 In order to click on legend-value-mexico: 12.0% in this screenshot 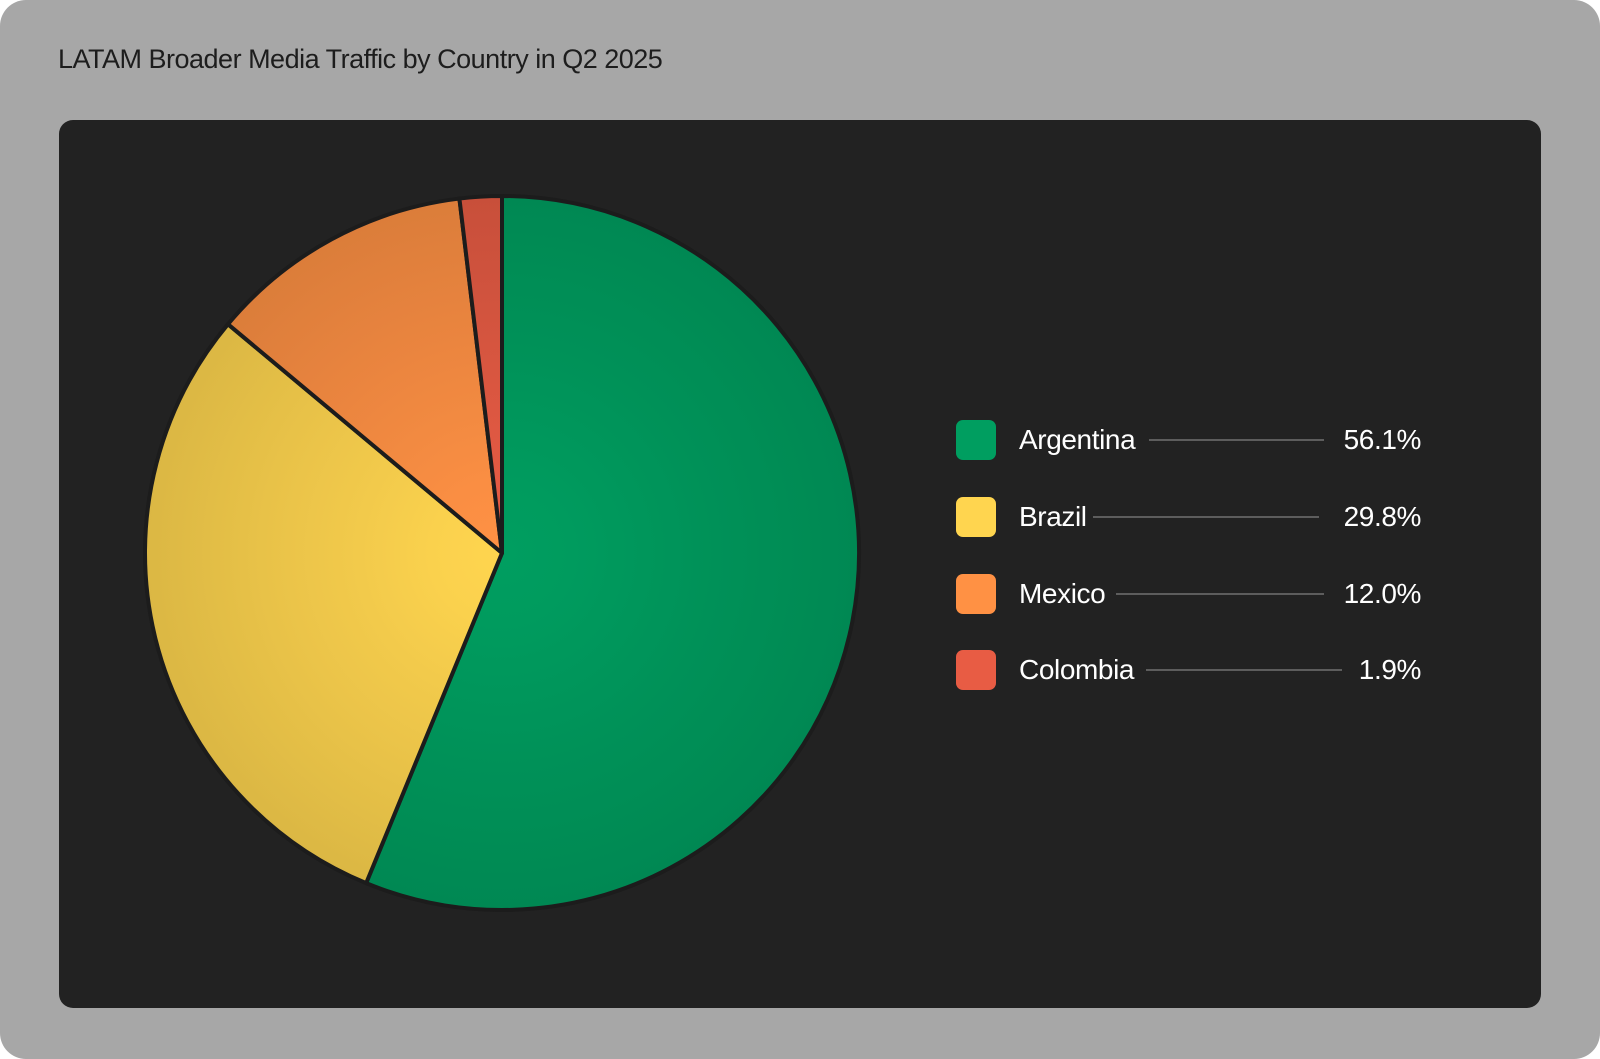, I will do `click(1382, 593)`.